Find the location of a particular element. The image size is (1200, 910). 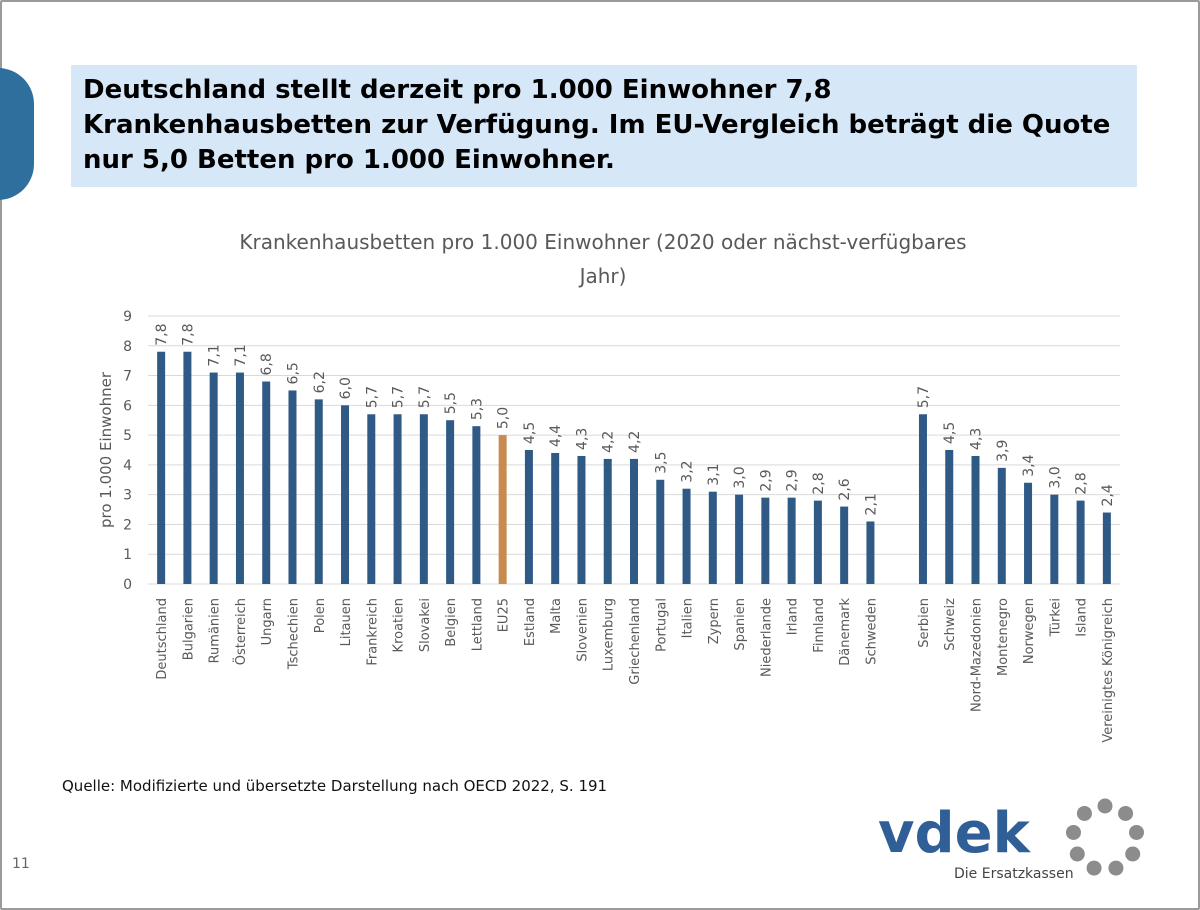

x-tick-label: Lettland is located at coordinates (477, 624).